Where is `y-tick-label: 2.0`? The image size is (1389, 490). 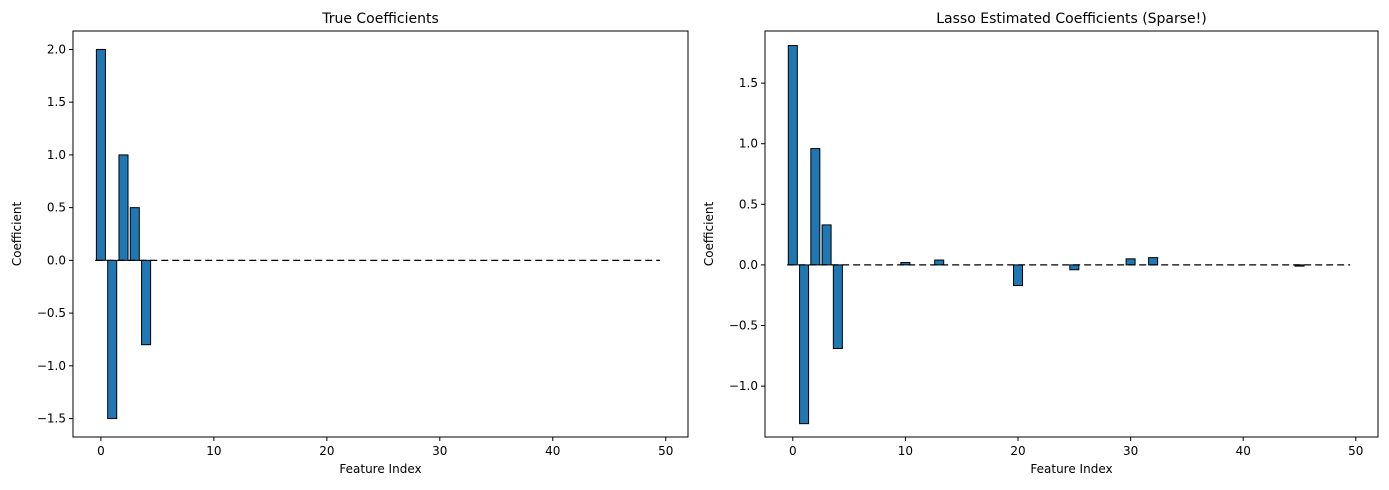
y-tick-label: 2.0 is located at coordinates (56, 49).